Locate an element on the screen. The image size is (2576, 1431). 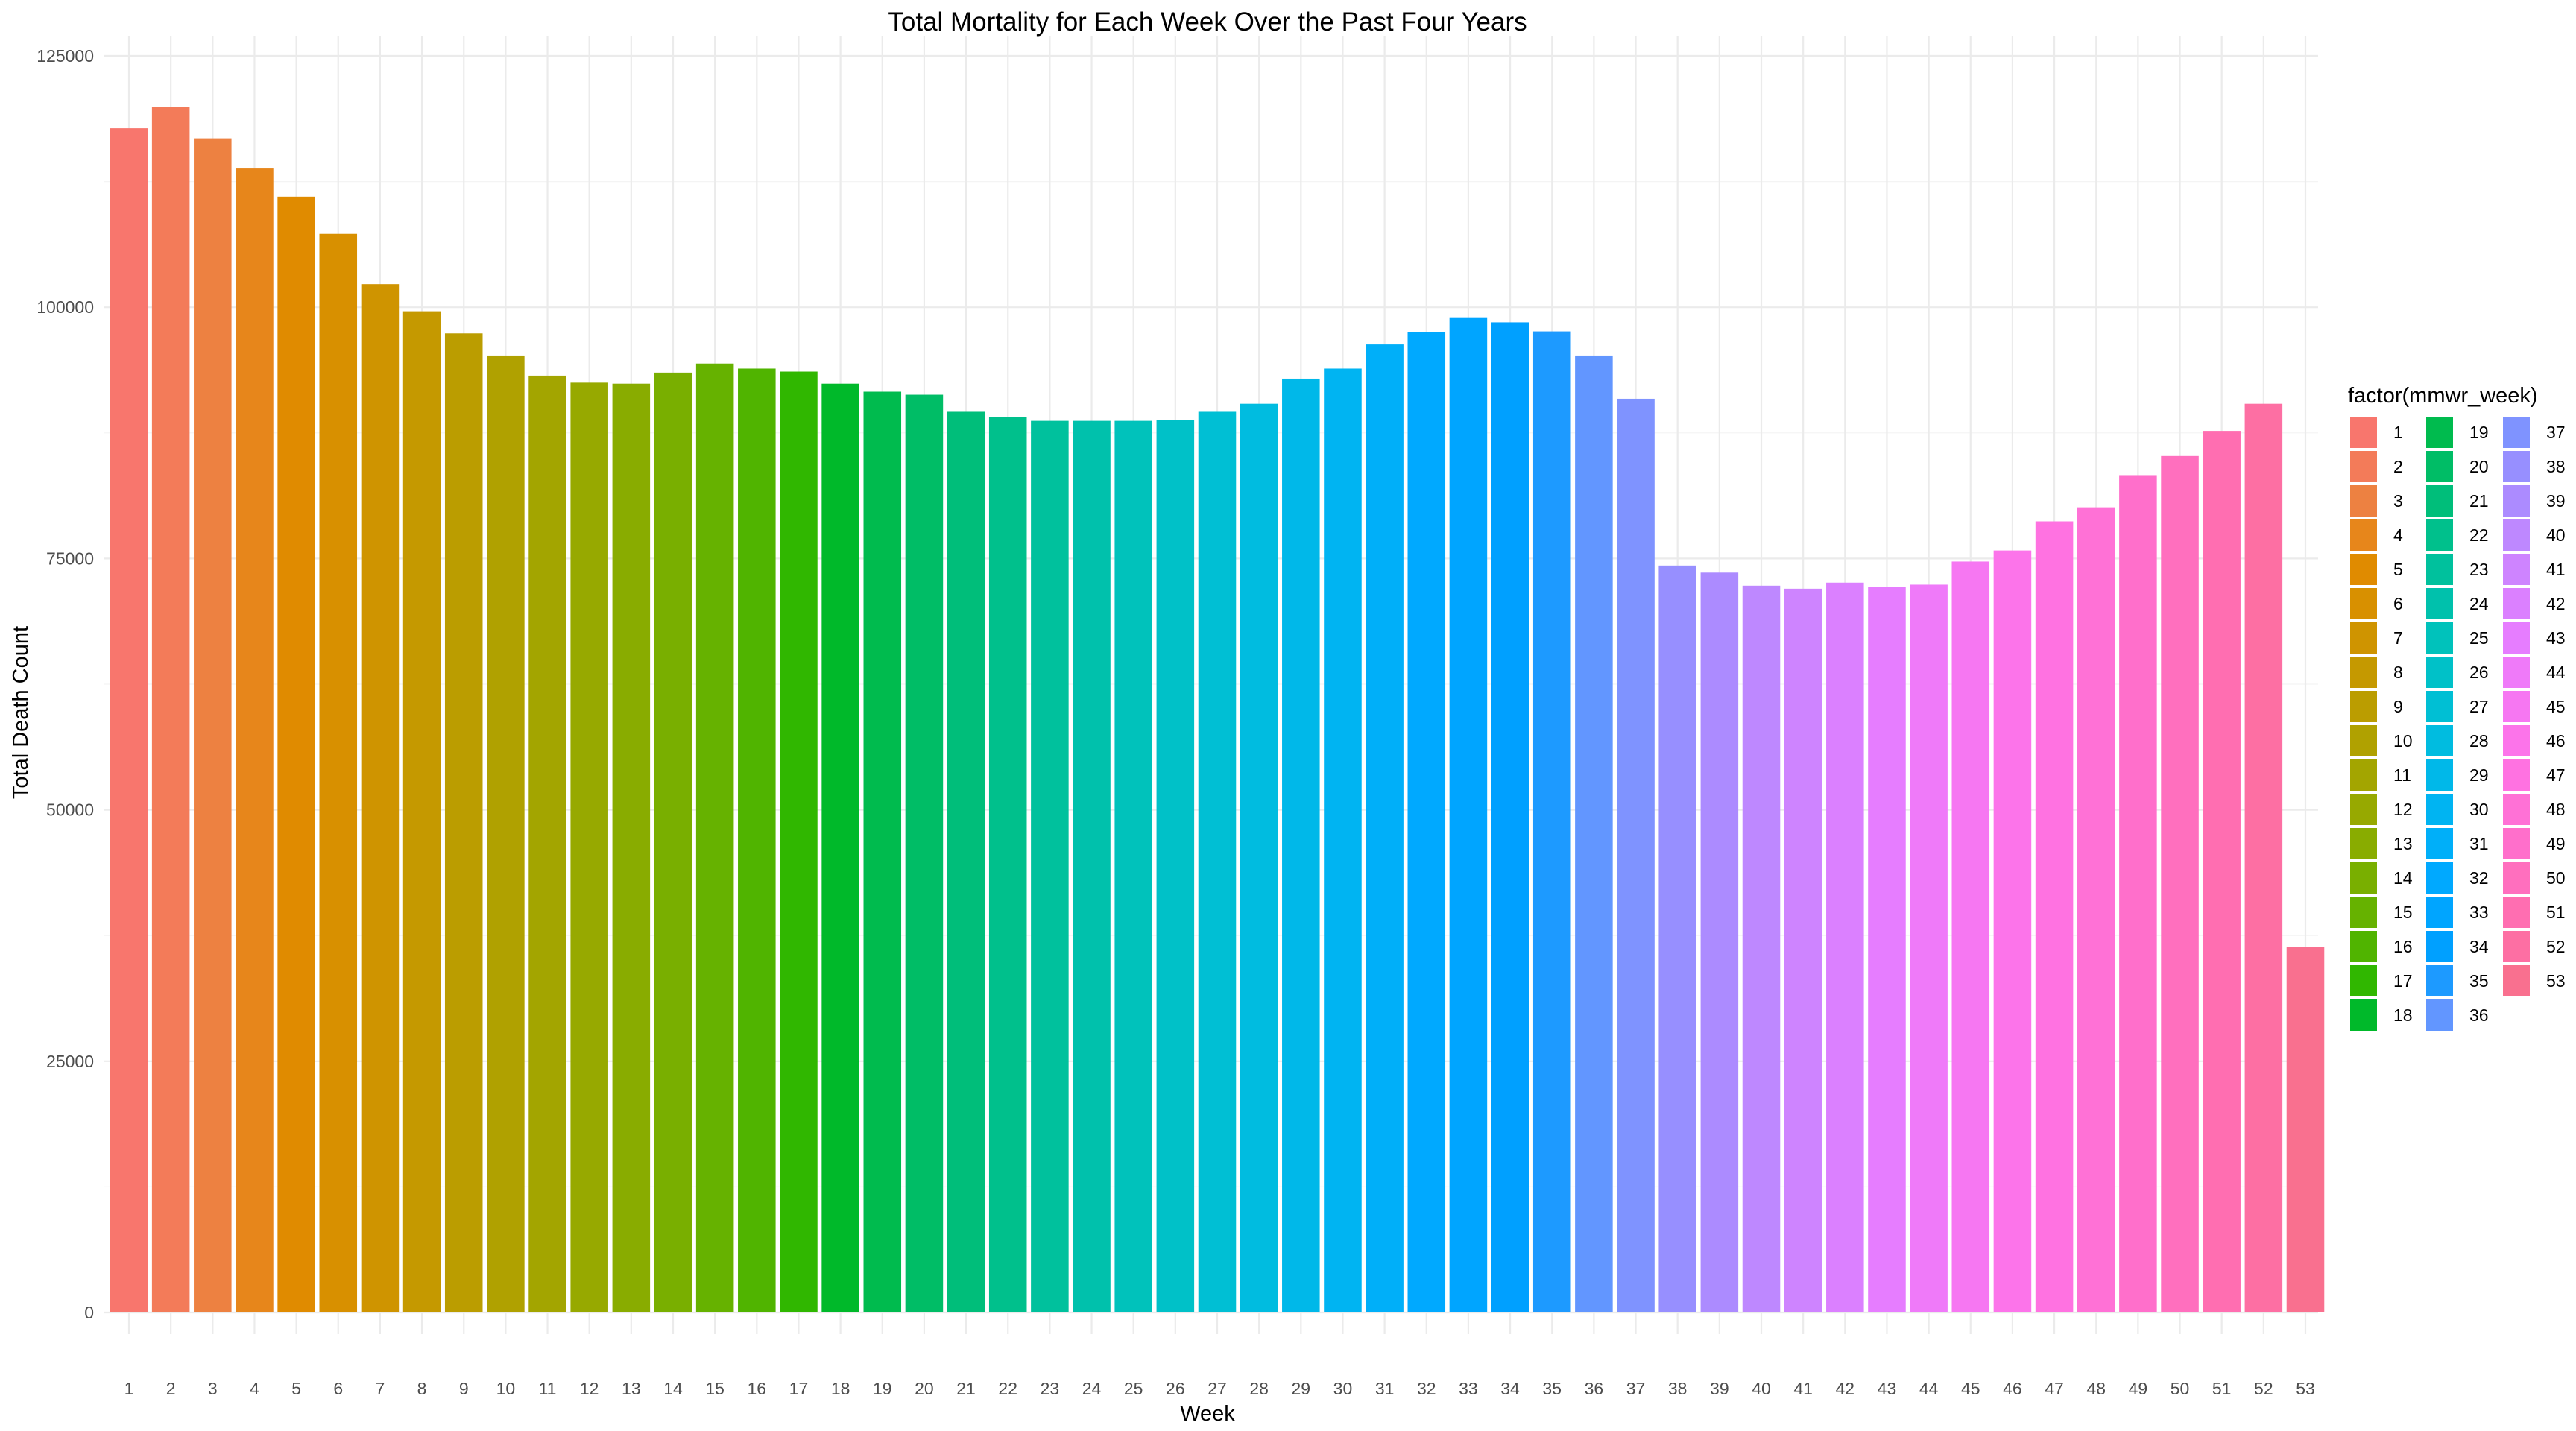
x-tick-label: 30 is located at coordinates (1343, 1389).